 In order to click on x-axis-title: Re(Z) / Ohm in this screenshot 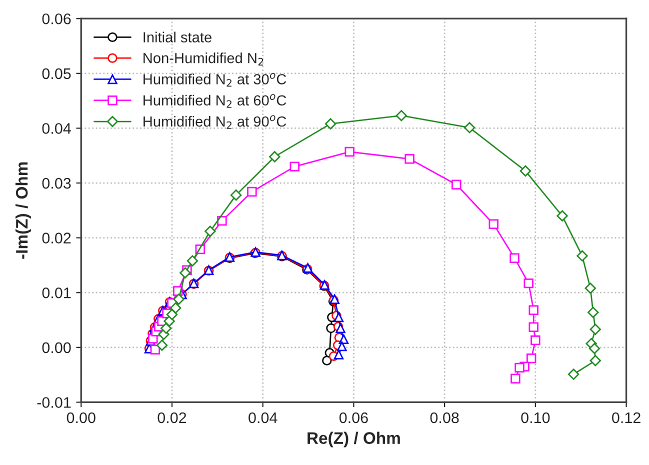, I will do `click(354, 440)`.